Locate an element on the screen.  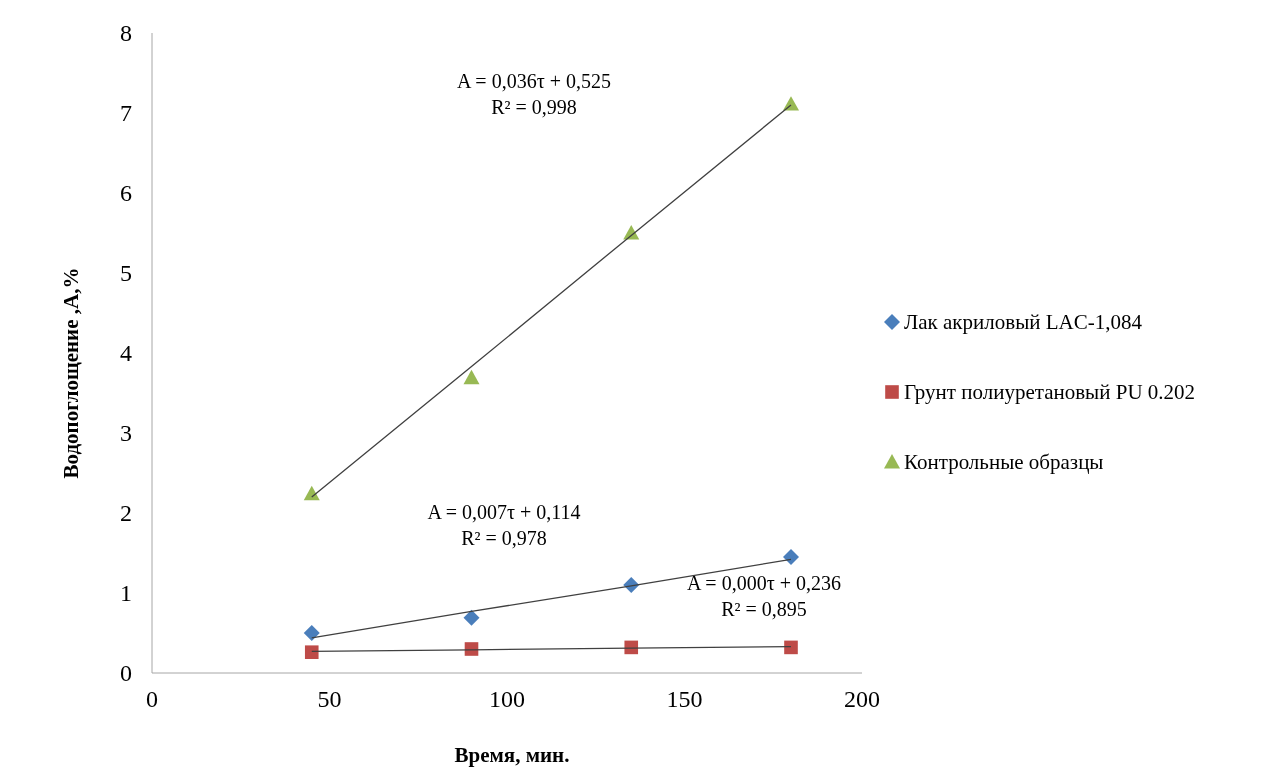
y-tick-label: 8 is located at coordinates (126, 33).